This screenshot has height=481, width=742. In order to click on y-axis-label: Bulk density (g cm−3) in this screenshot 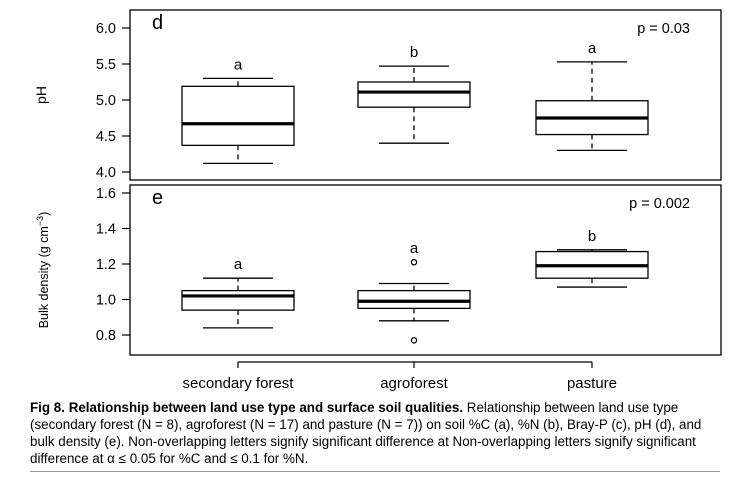, I will do `click(43, 270)`.